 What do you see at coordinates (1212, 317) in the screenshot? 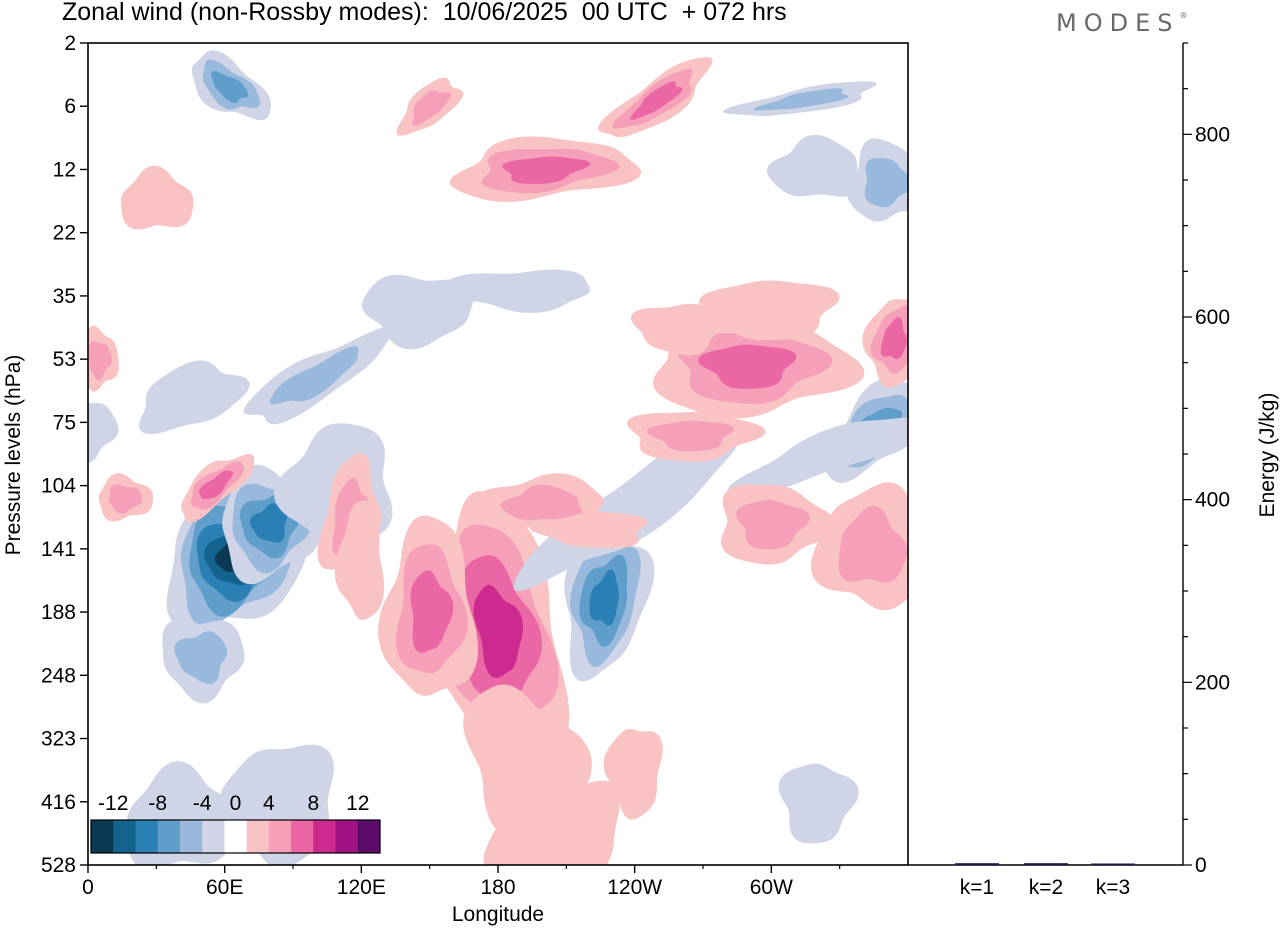
I see `energy-tick-label: 600` at bounding box center [1212, 317].